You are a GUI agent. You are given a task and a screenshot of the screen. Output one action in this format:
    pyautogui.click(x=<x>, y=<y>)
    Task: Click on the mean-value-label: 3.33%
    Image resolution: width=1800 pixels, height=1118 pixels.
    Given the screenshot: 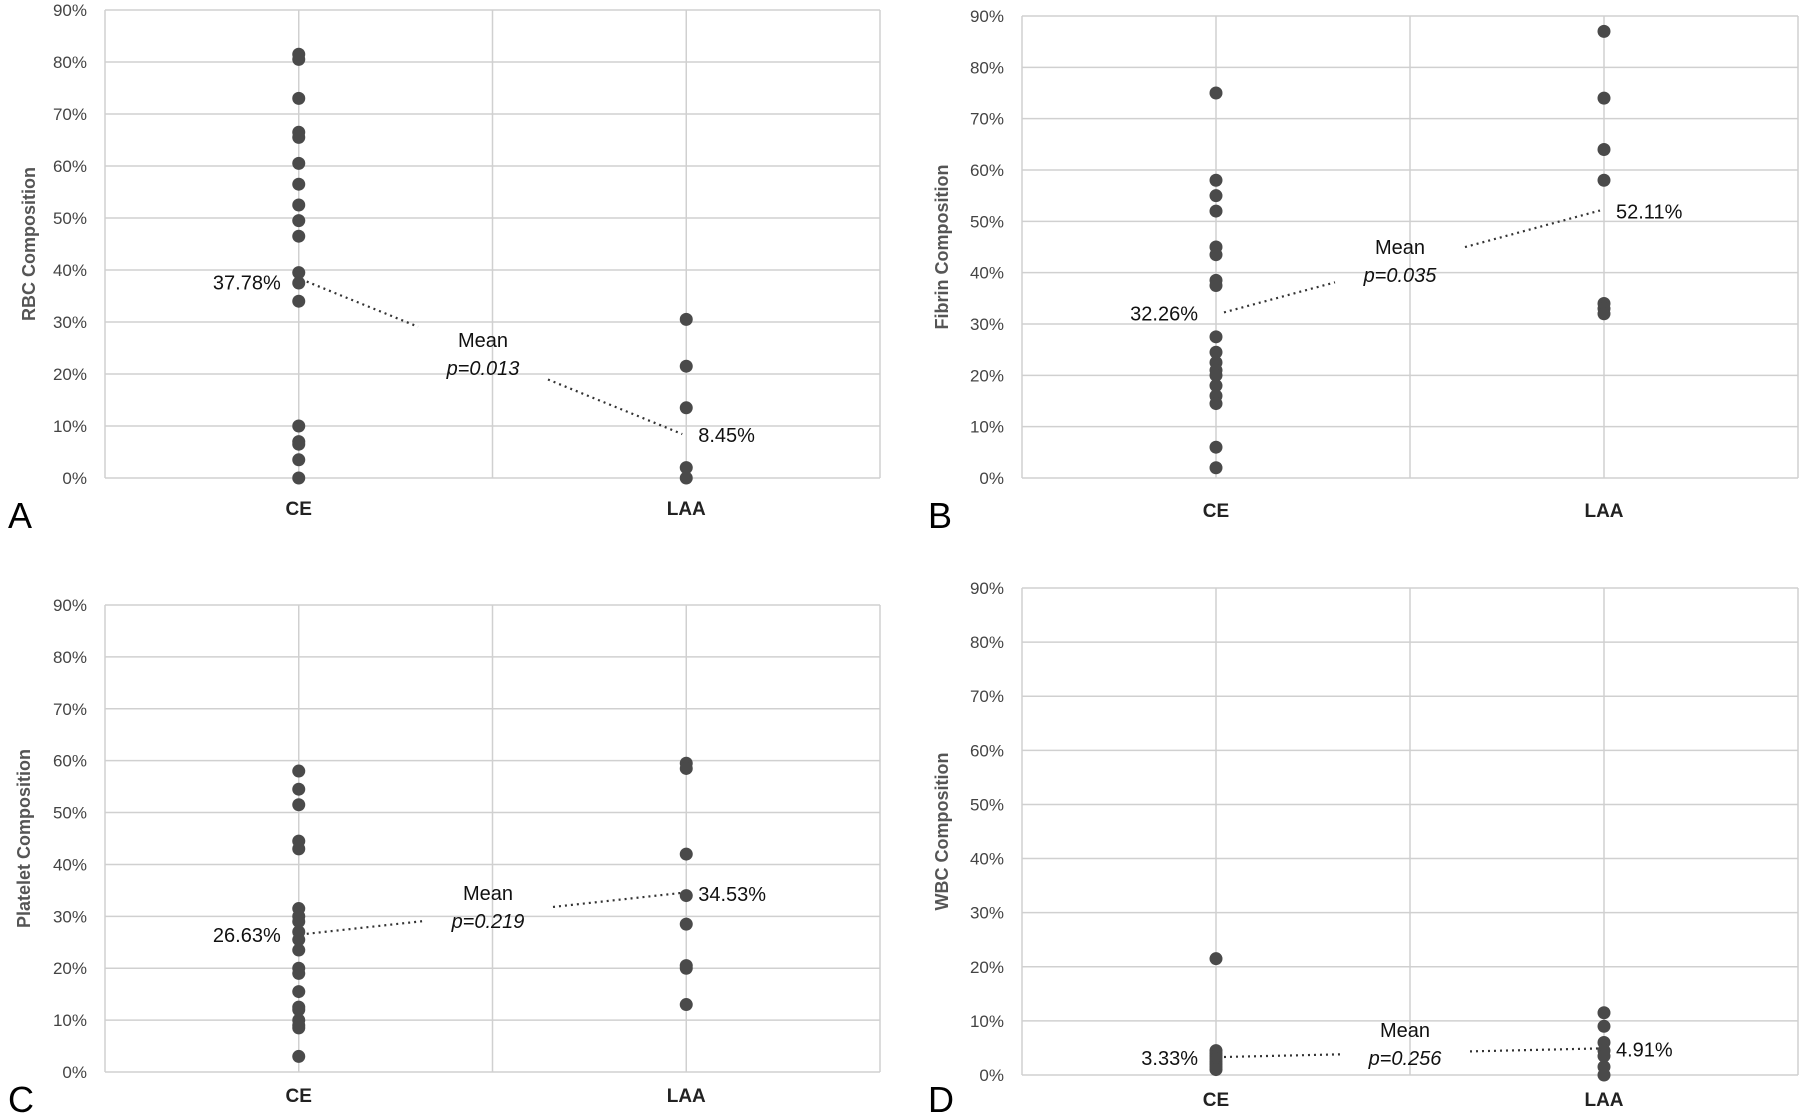 What is the action you would take?
    pyautogui.click(x=1169, y=1059)
    